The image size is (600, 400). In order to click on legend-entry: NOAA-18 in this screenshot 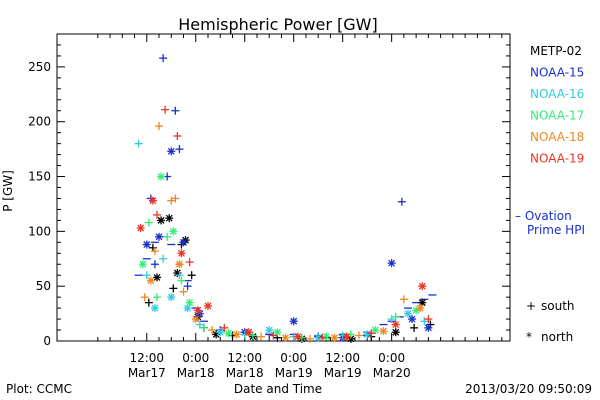, I will do `click(557, 137)`.